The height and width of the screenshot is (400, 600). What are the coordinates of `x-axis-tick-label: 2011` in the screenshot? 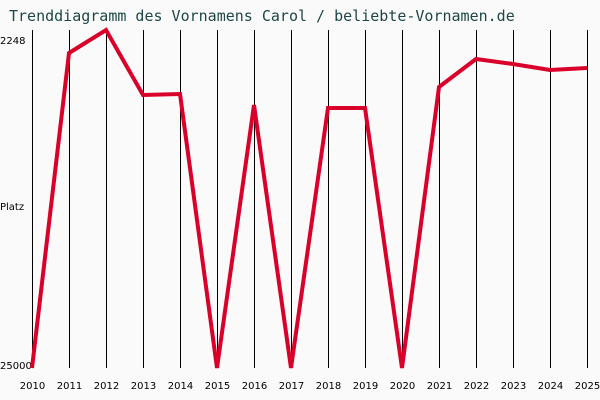 It's located at (69, 386).